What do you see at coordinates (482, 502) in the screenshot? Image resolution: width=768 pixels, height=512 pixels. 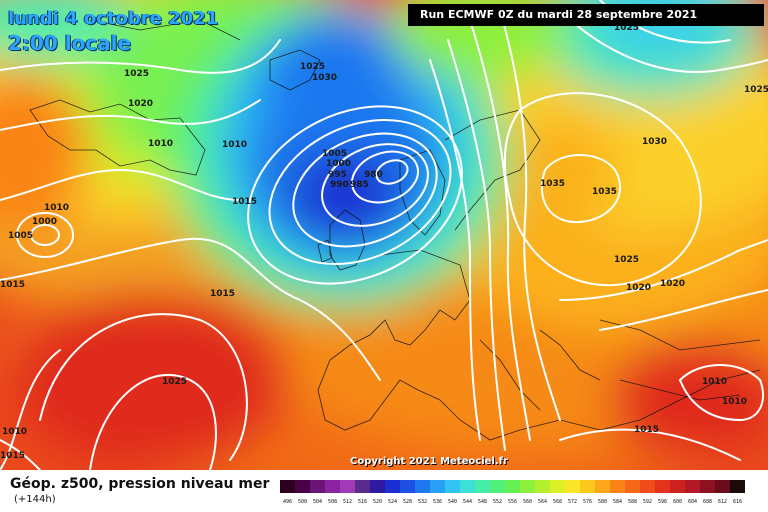 I see `scale-tick-label: 548` at bounding box center [482, 502].